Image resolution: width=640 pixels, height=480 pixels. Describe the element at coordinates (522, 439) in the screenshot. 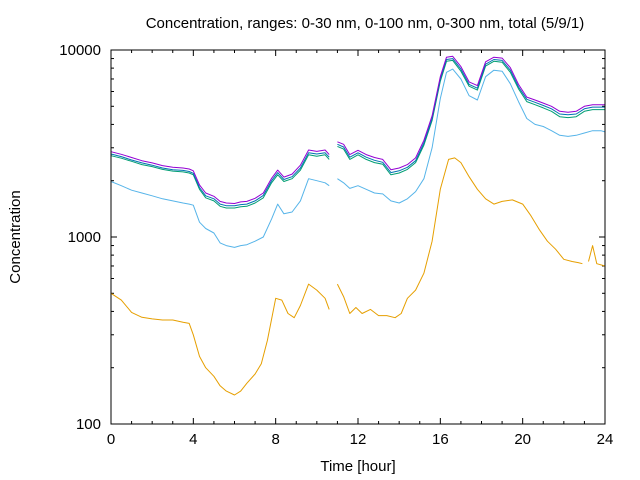

I see `x-tick-label: 20` at that location.